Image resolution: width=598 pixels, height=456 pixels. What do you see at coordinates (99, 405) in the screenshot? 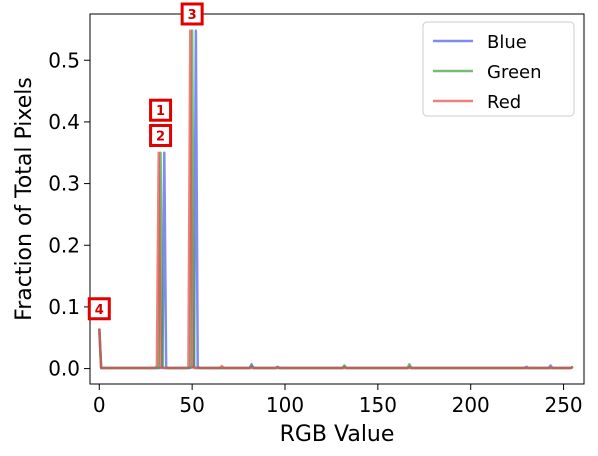
I see `x-tick-label: 0` at bounding box center [99, 405].